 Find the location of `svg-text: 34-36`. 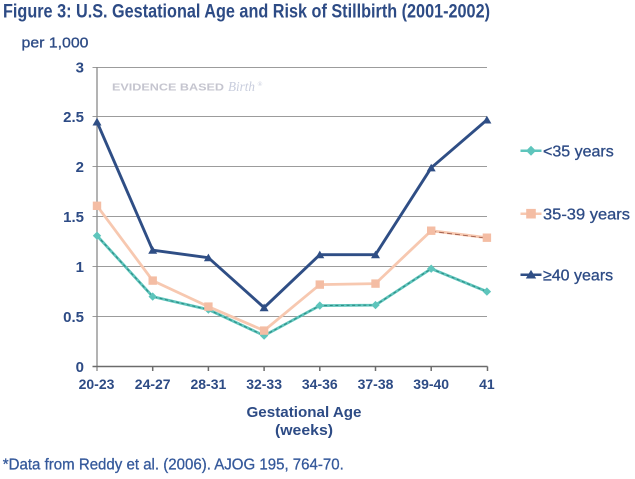

svg-text: 34-36 is located at coordinates (320, 384).